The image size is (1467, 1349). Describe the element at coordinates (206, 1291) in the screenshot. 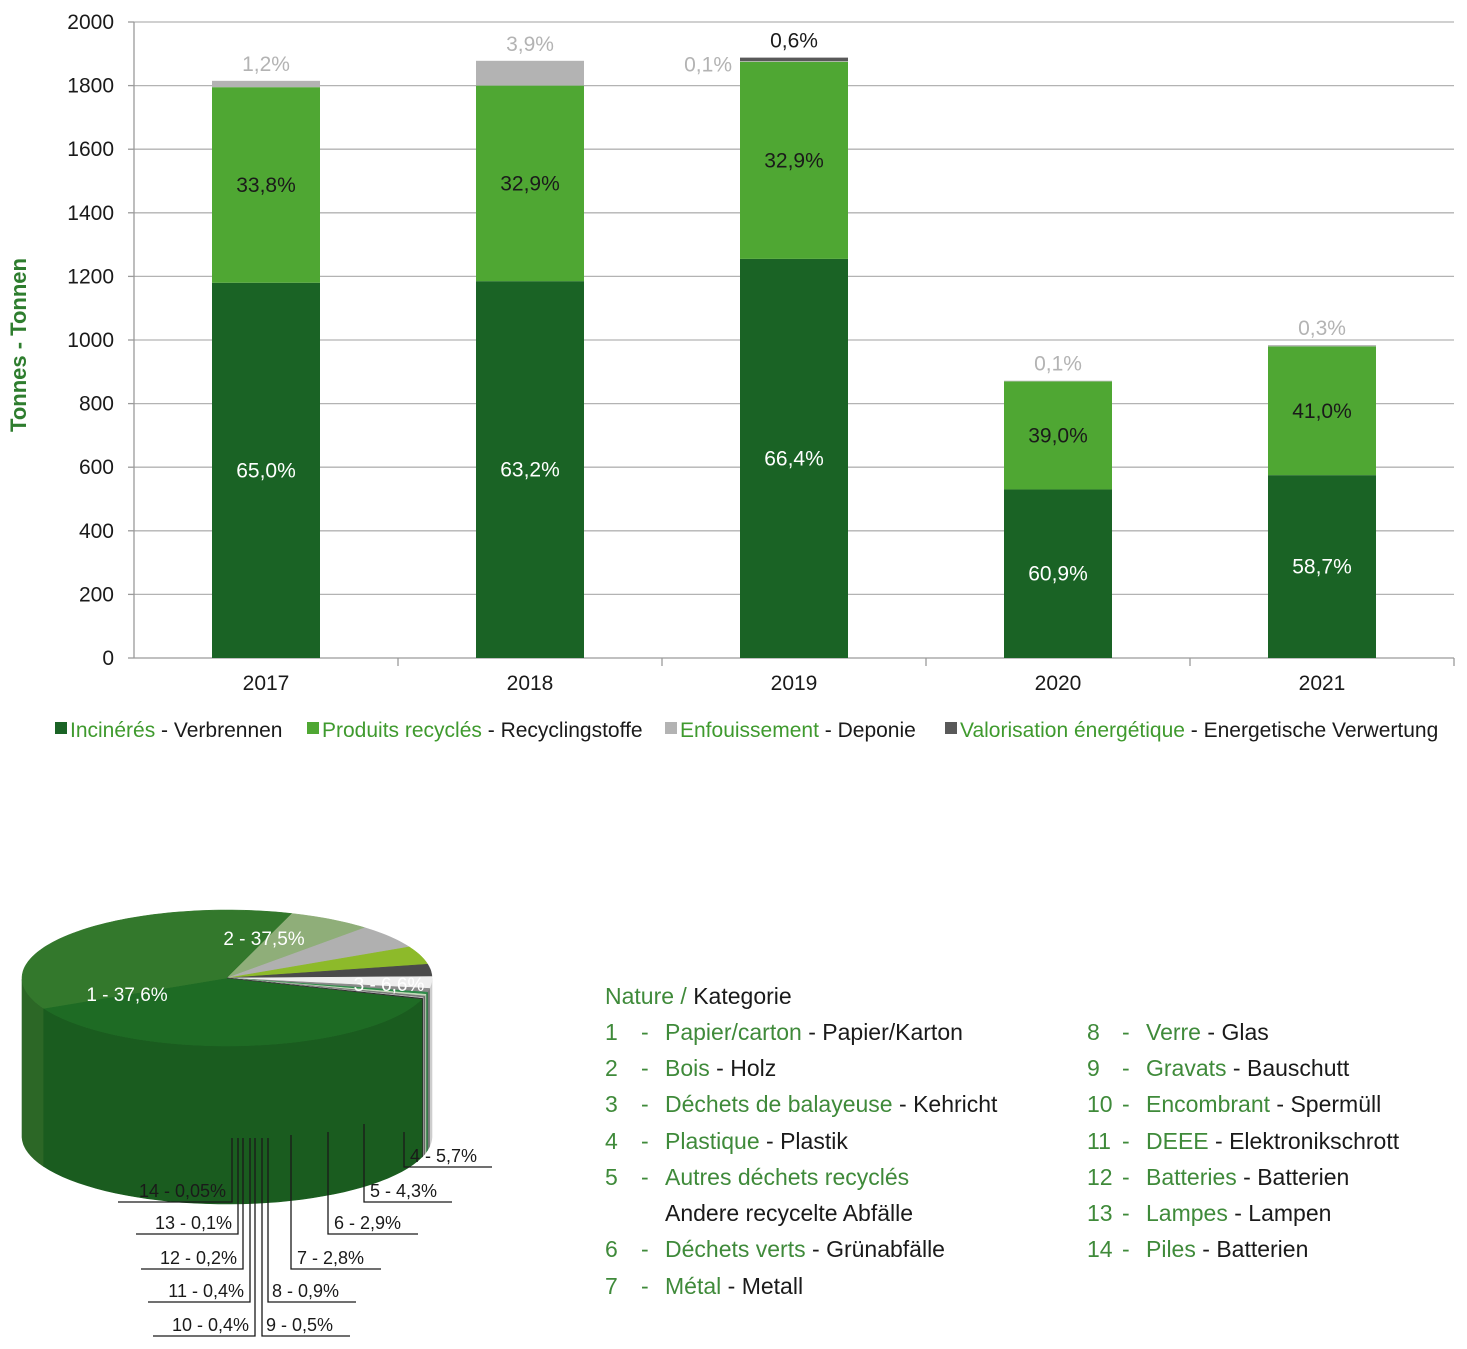

I see `callout-label: 11 - 0,4%` at that location.